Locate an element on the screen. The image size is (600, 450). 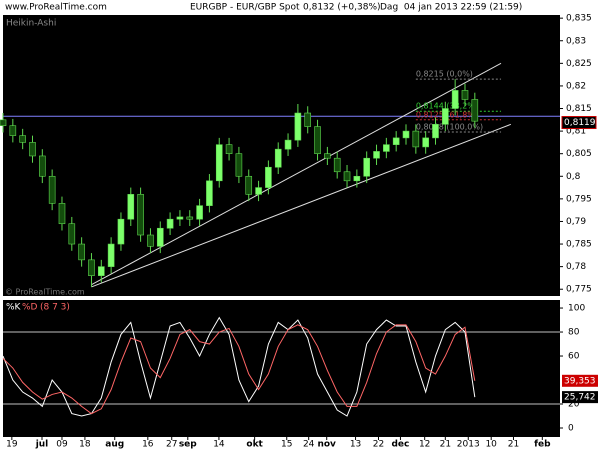
x-tick-label: sep is located at coordinates (188, 445).